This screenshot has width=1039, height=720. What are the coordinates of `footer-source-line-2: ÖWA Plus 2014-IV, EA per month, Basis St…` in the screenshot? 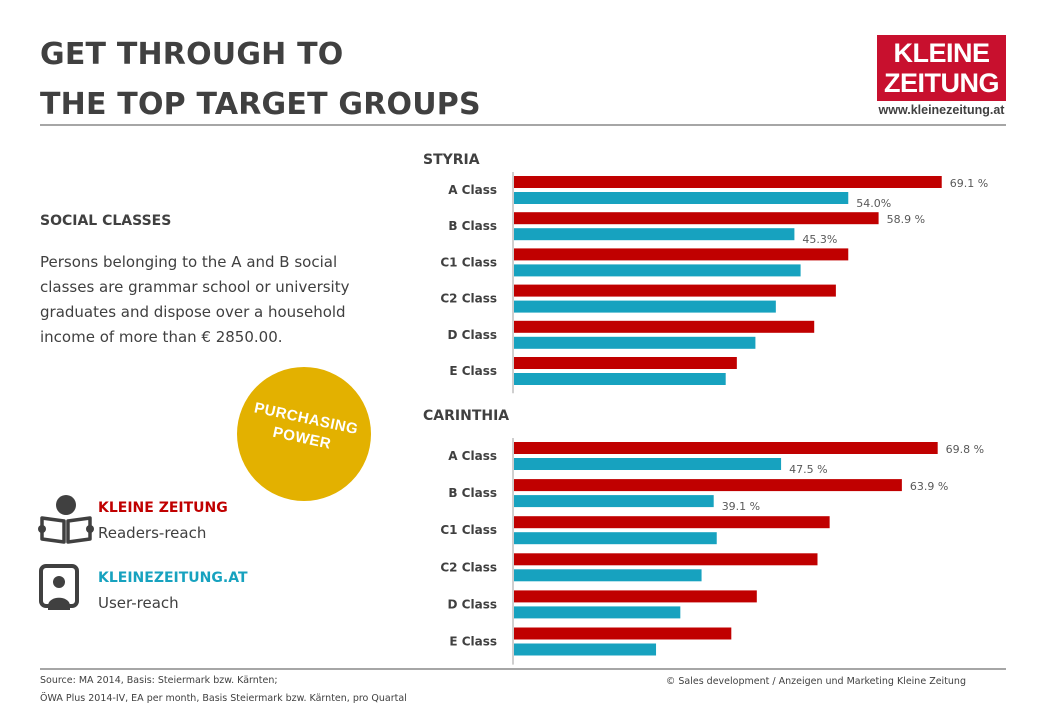 It's located at (223, 698).